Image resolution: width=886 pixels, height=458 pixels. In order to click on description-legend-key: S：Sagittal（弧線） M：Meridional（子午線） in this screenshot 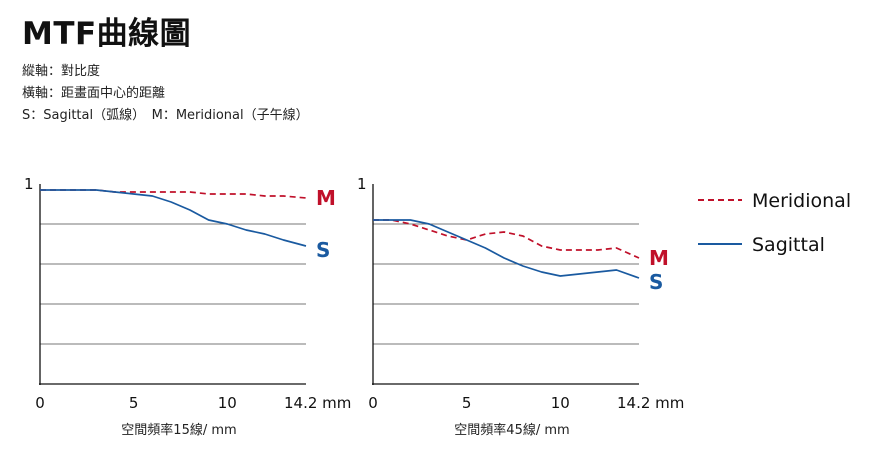, I will do `click(165, 115)`.